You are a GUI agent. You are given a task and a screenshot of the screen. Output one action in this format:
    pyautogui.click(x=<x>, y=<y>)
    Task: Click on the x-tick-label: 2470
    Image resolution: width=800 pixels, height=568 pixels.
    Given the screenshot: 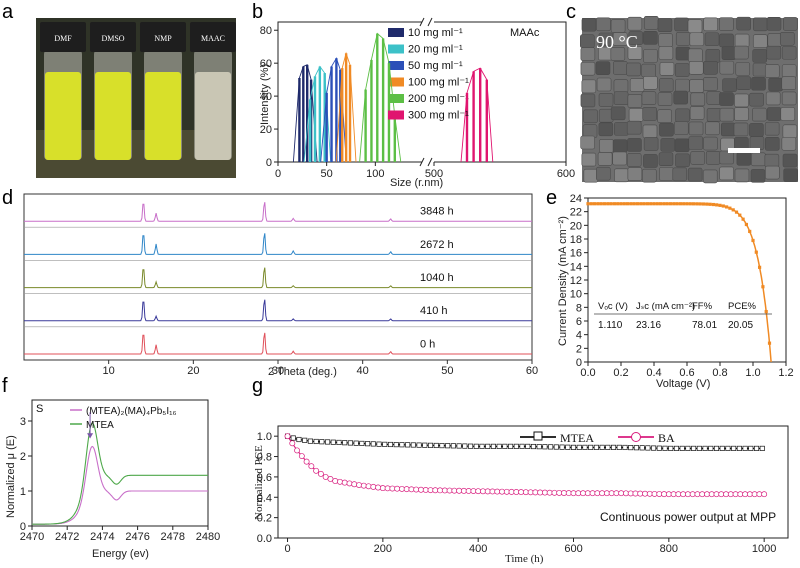 What is the action you would take?
    pyautogui.click(x=32, y=537)
    